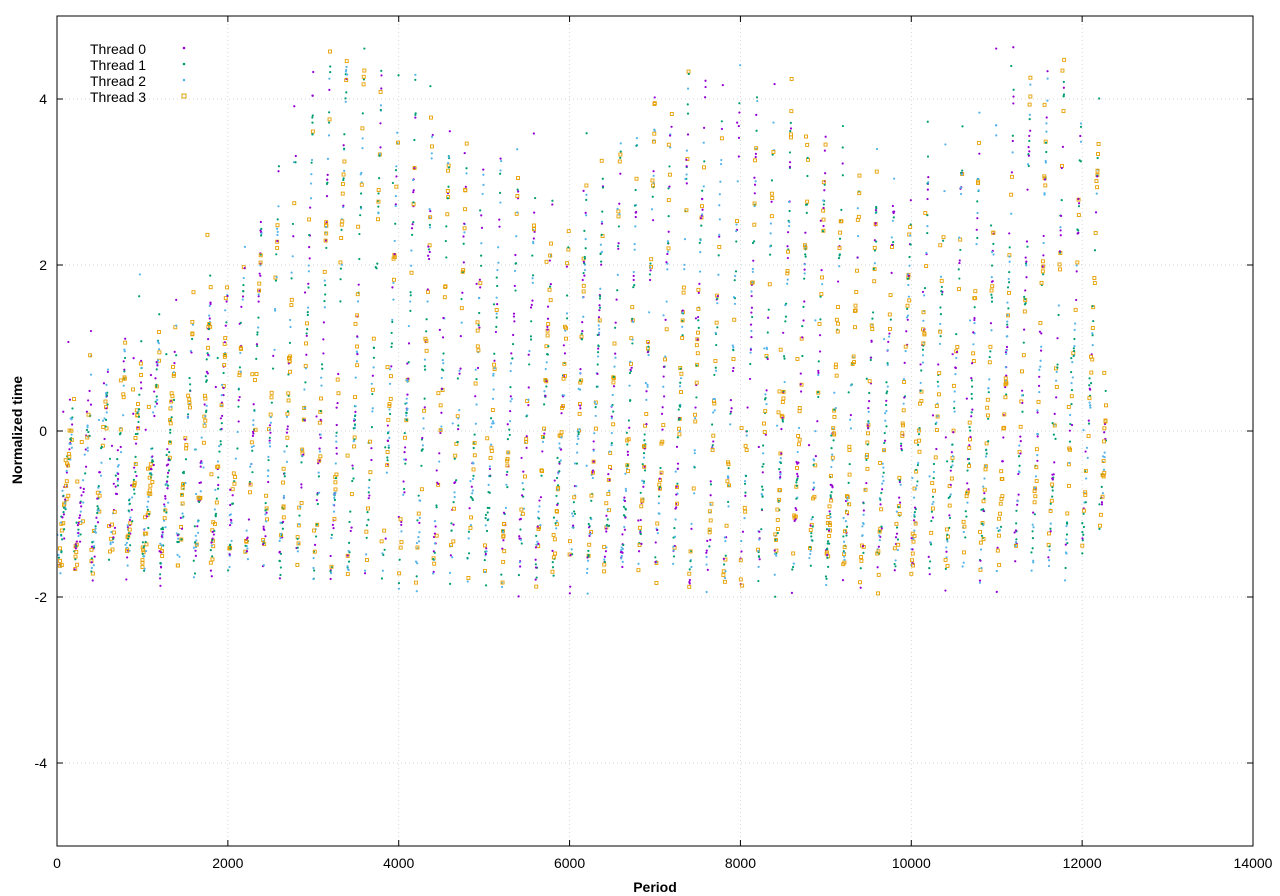 The image size is (1280, 896). I want to click on x-tick-label: 14000, so click(1253, 863).